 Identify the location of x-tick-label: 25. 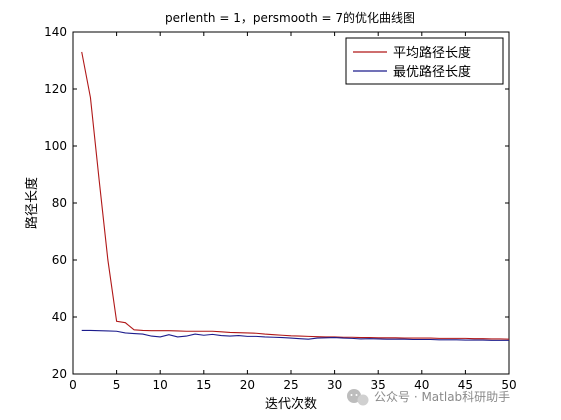
(290, 385).